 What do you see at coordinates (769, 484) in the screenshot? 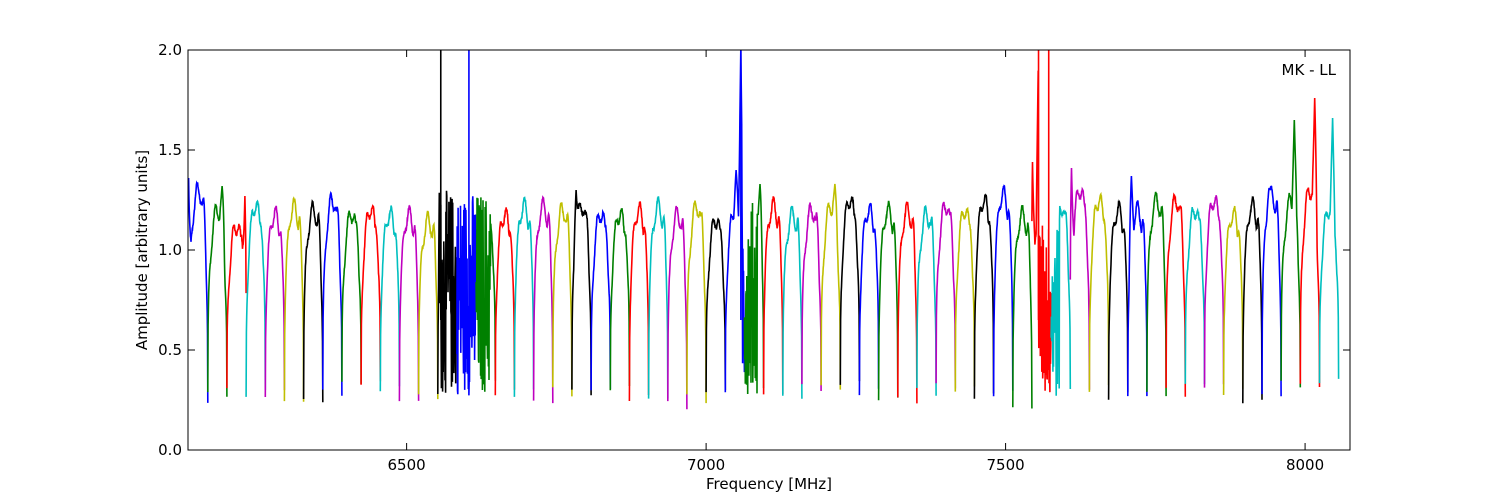
I see `x-axis-label: Frequency [MHz]` at bounding box center [769, 484].